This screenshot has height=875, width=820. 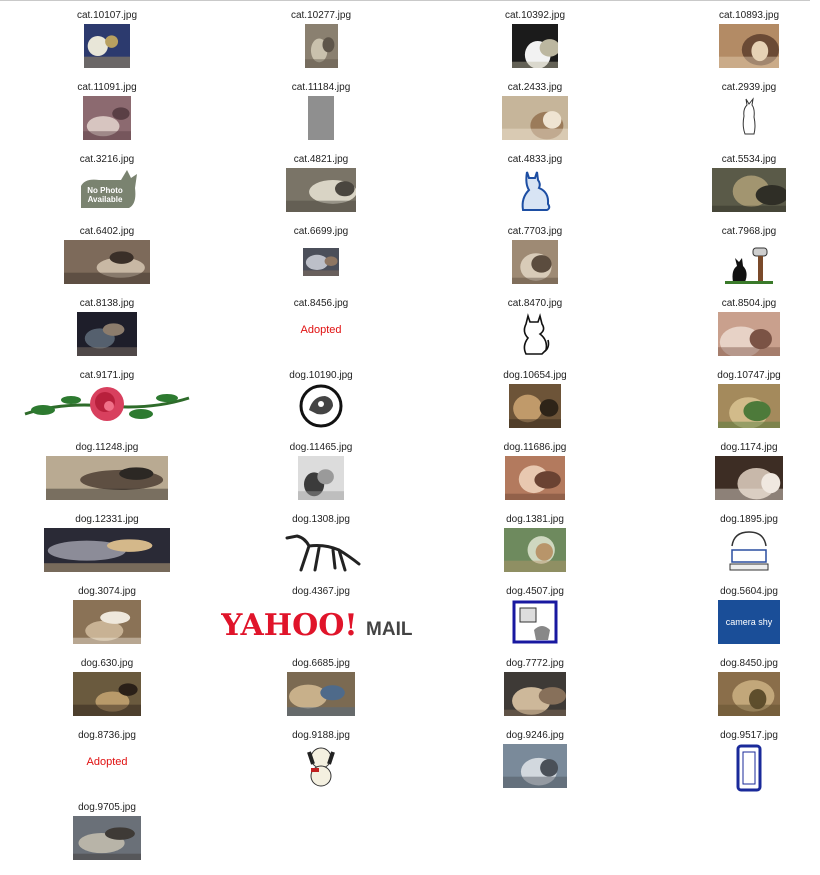 What do you see at coordinates (749, 663) in the screenshot?
I see `file-name-label: dog.8450.jpg` at bounding box center [749, 663].